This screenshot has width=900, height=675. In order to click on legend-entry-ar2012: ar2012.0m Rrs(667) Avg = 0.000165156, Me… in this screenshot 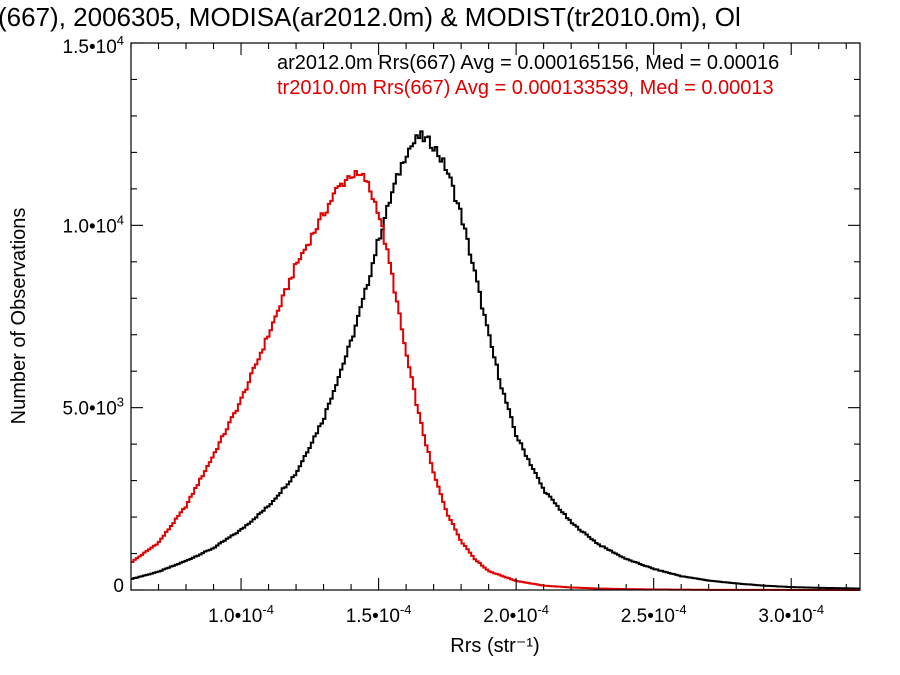, I will do `click(528, 63)`.